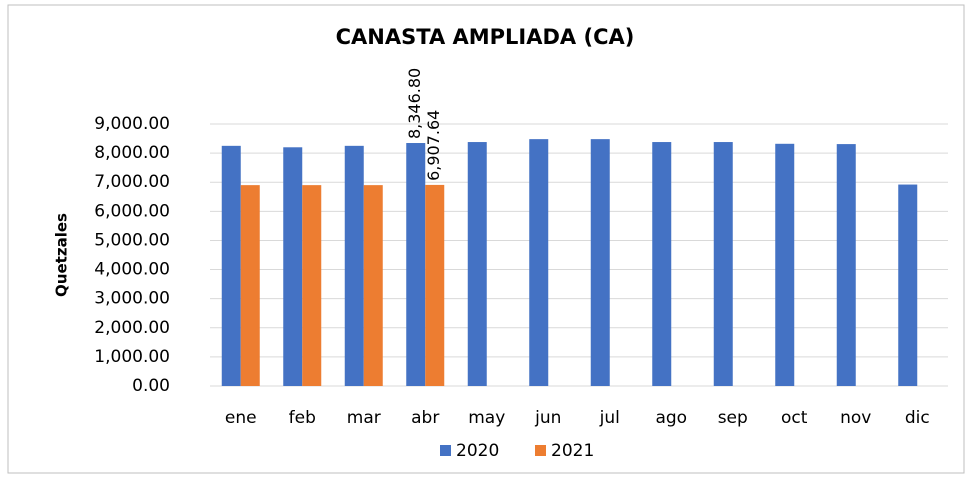 The image size is (972, 477). I want to click on x-tick-label: feb, so click(302, 418).